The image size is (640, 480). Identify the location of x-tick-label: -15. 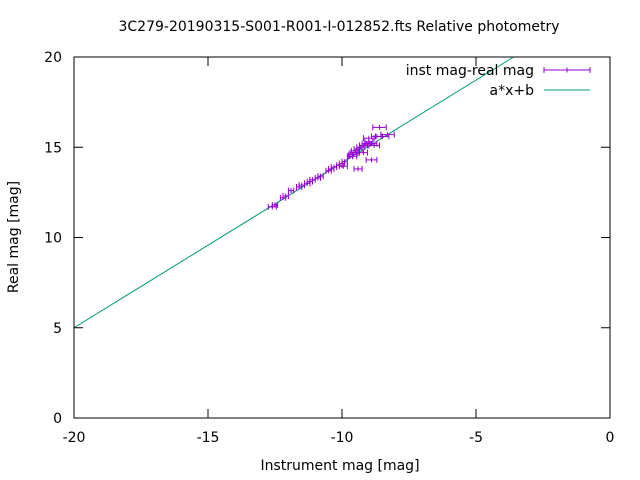
(208, 438).